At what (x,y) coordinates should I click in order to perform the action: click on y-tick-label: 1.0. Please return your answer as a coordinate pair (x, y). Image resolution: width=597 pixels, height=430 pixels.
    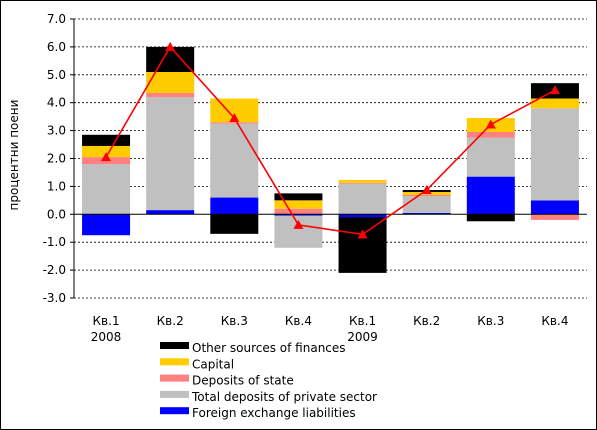
    Looking at the image, I should click on (56, 186).